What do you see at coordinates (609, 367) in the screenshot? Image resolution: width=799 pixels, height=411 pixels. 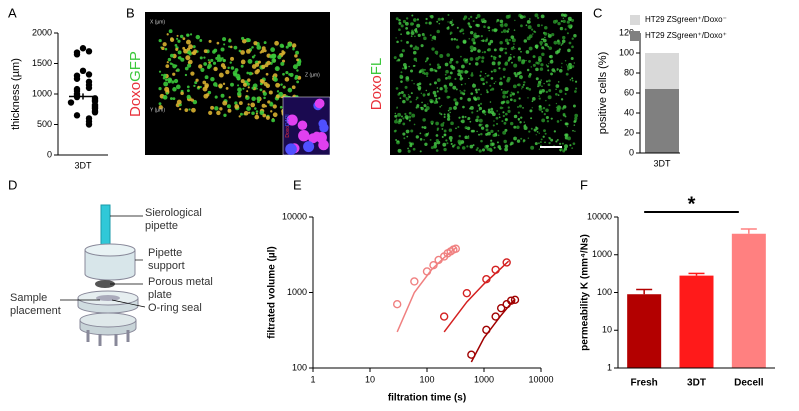 I see `y-tick-label: 1` at bounding box center [609, 367].